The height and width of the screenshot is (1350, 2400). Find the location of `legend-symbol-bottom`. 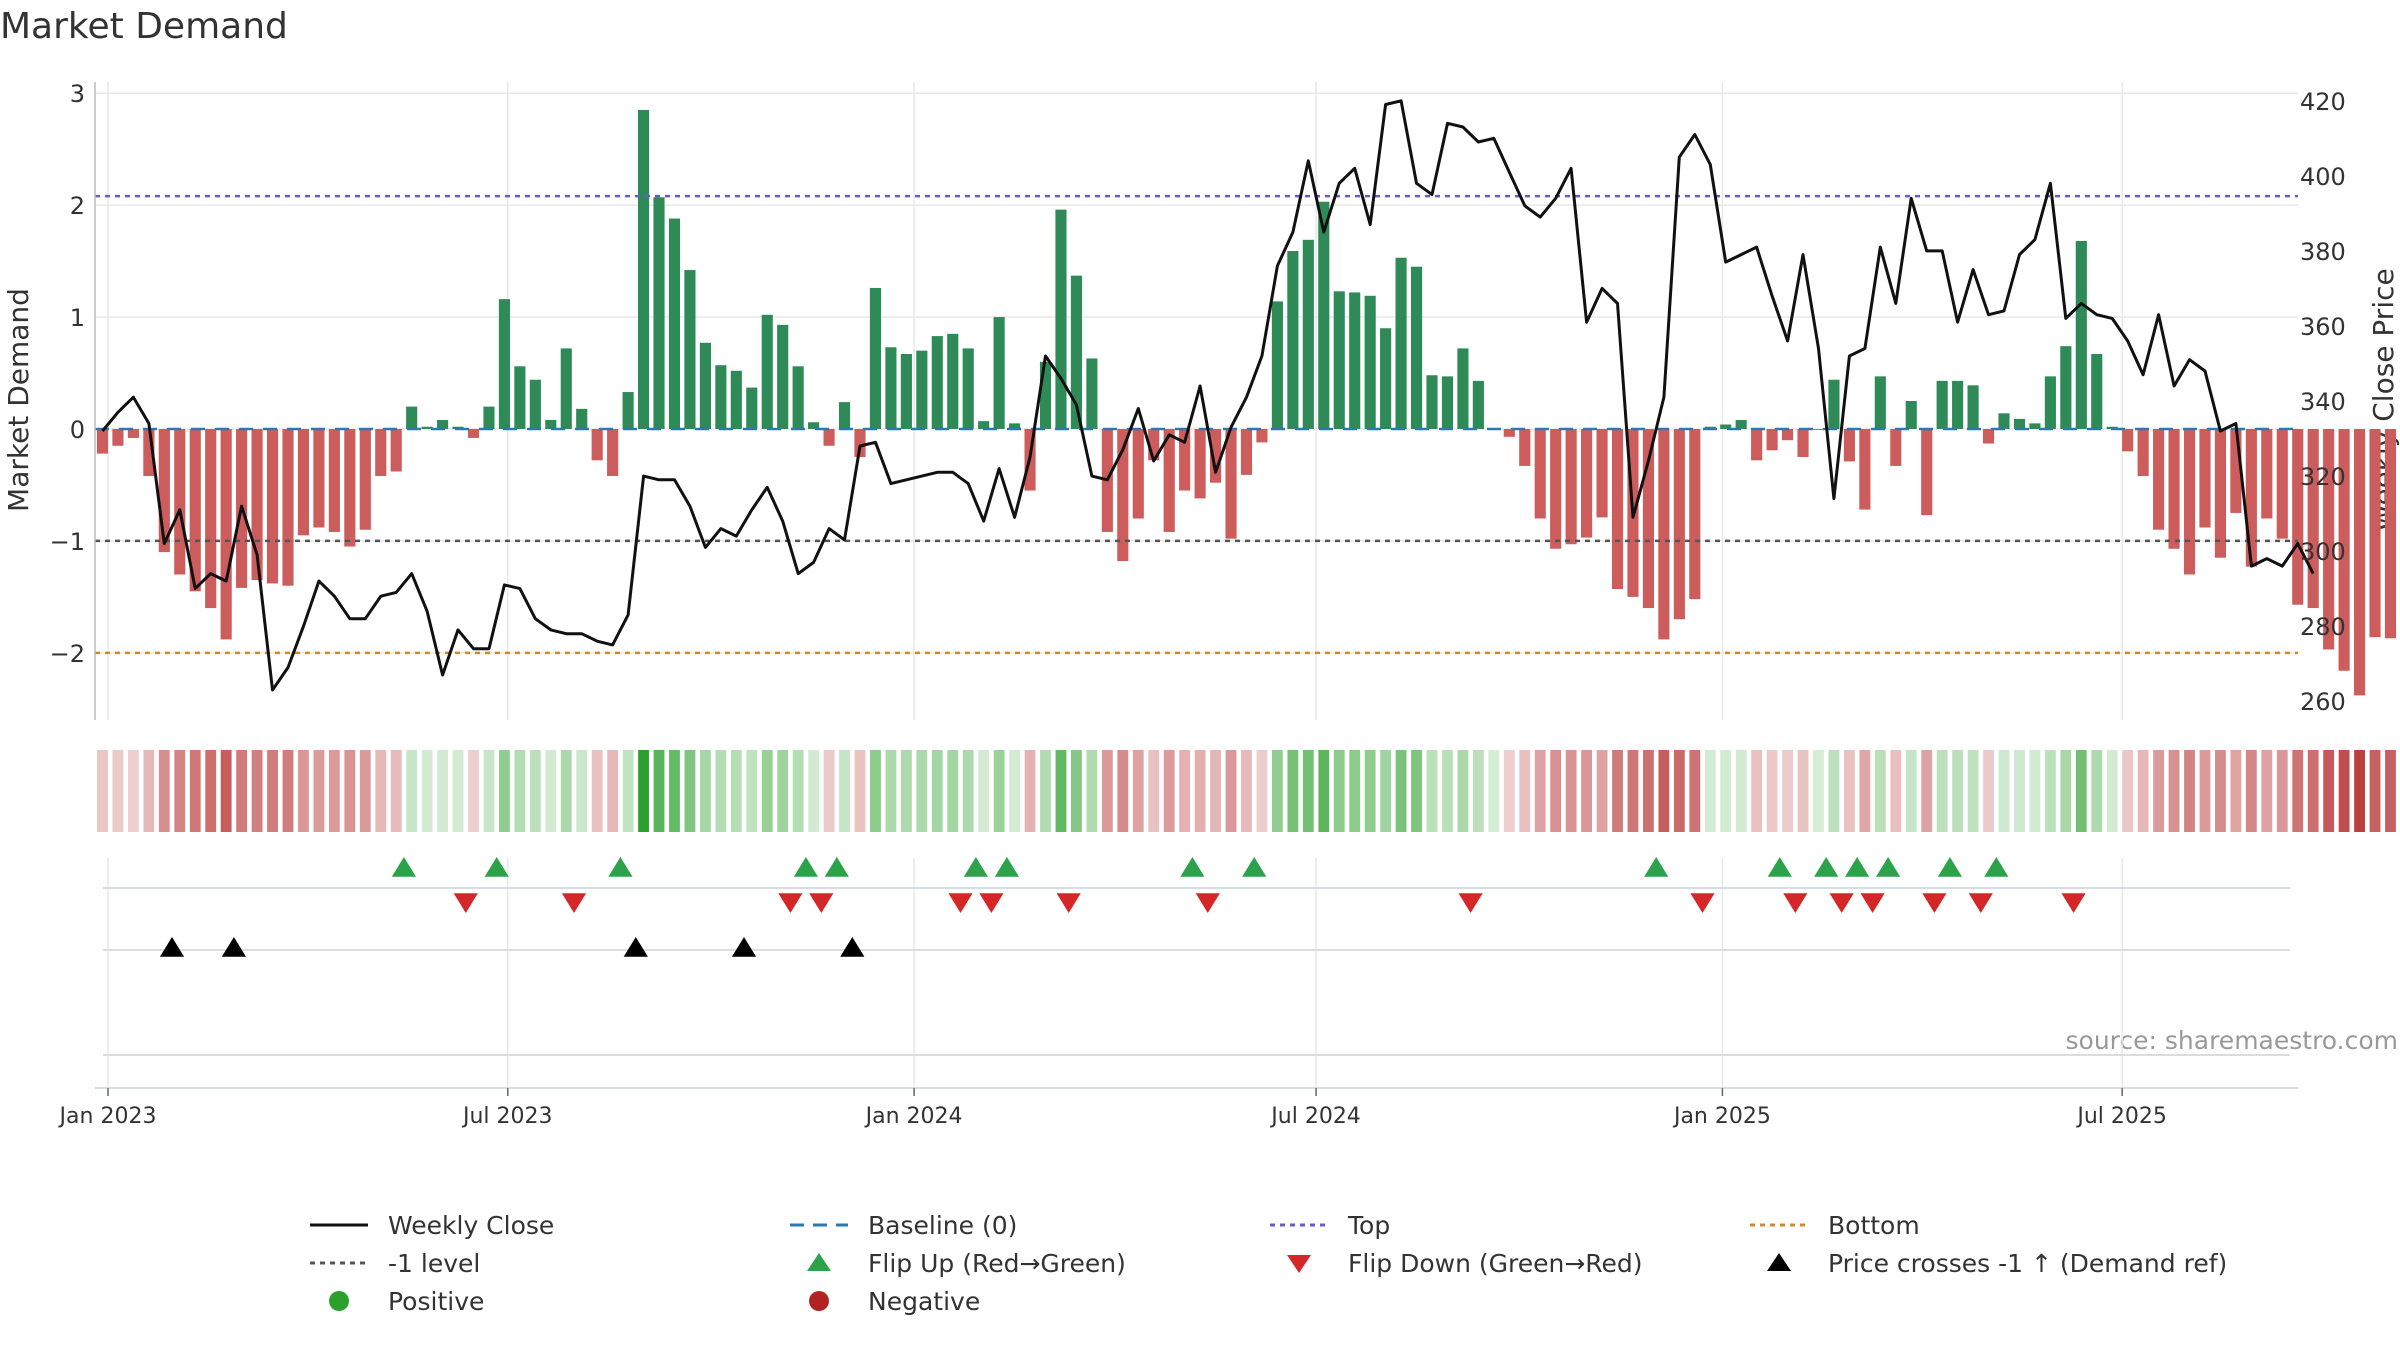

legend-symbol-bottom is located at coordinates (1779, 1225).